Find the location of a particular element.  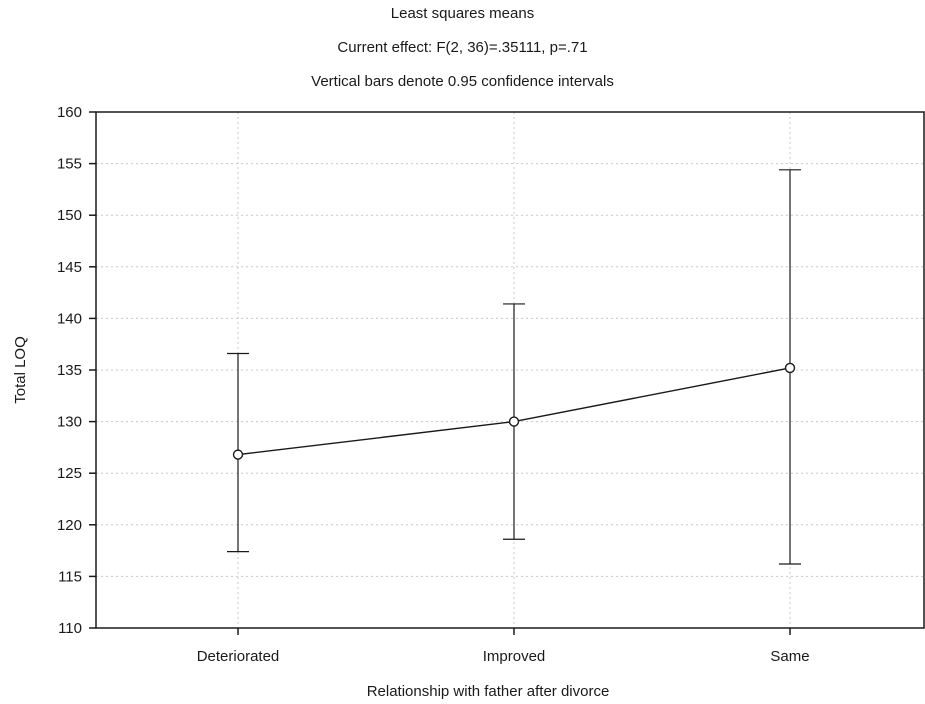

y-tick-label: 145 is located at coordinates (69, 267).